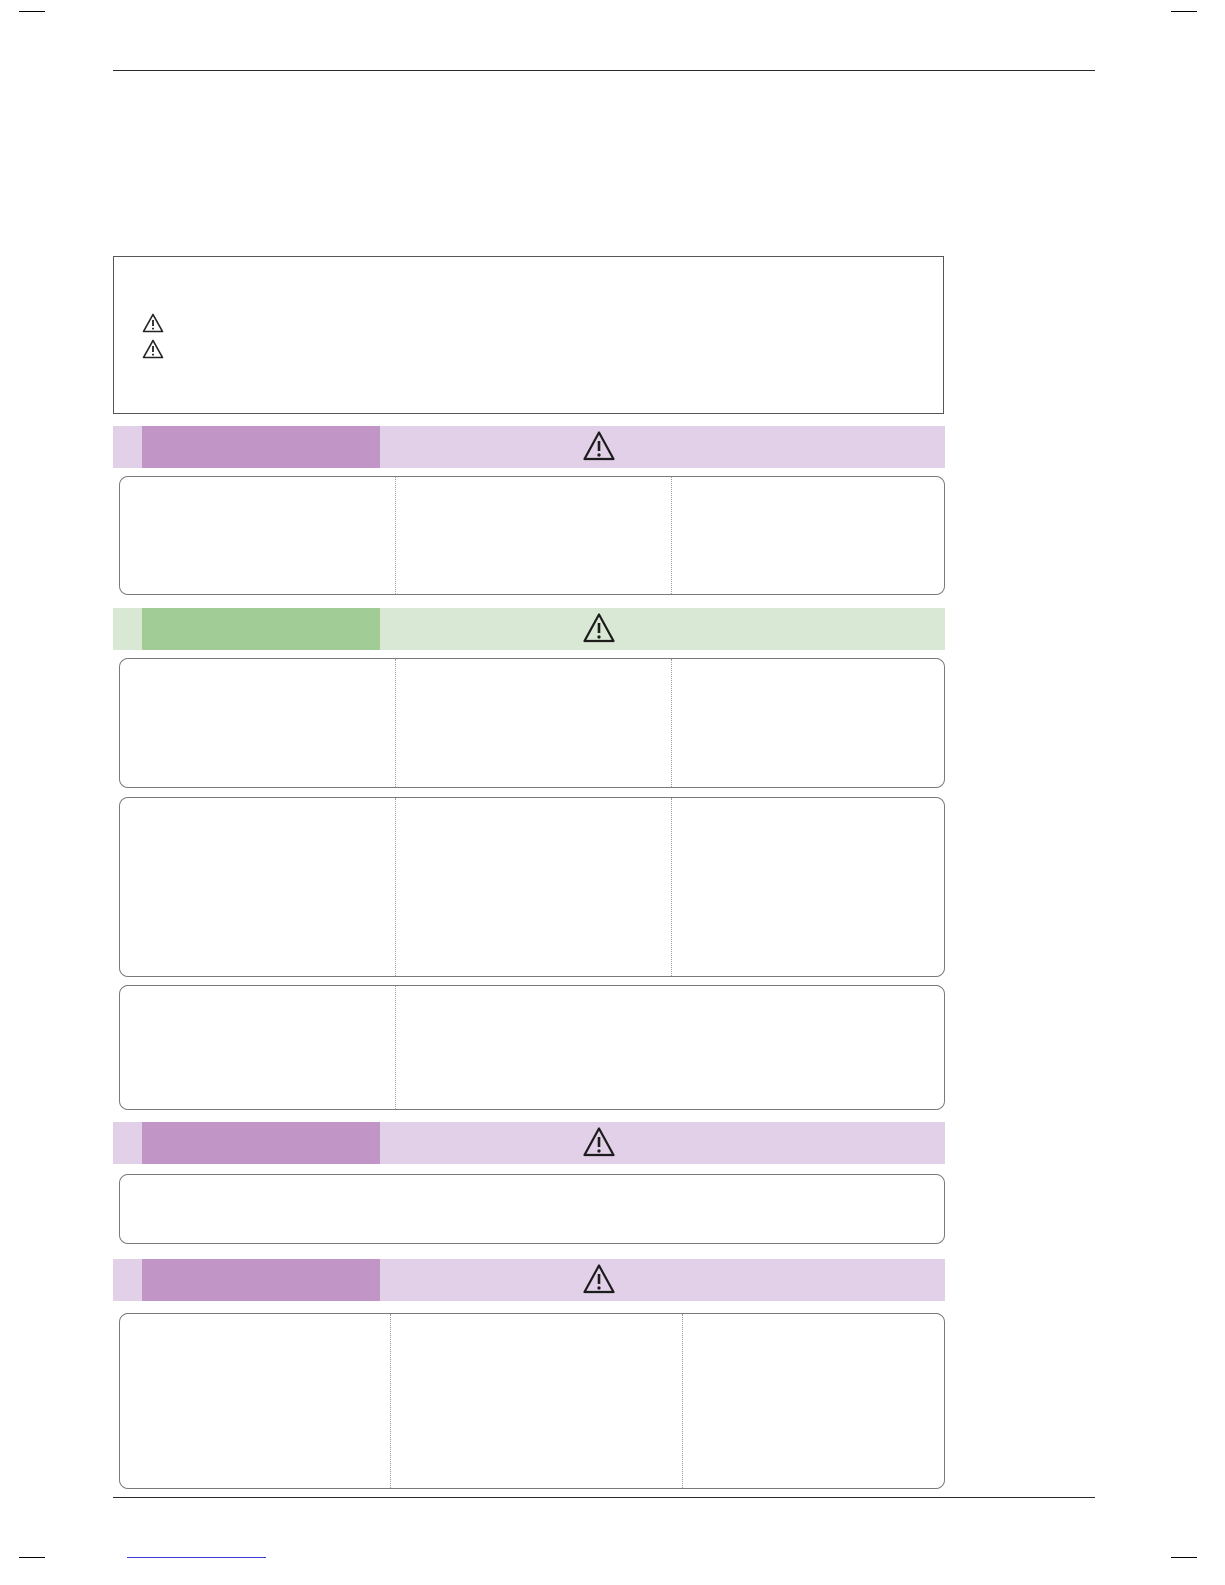 The image size is (1225, 1585). I want to click on crop-mark-bottom-right, so click(1184, 1557).